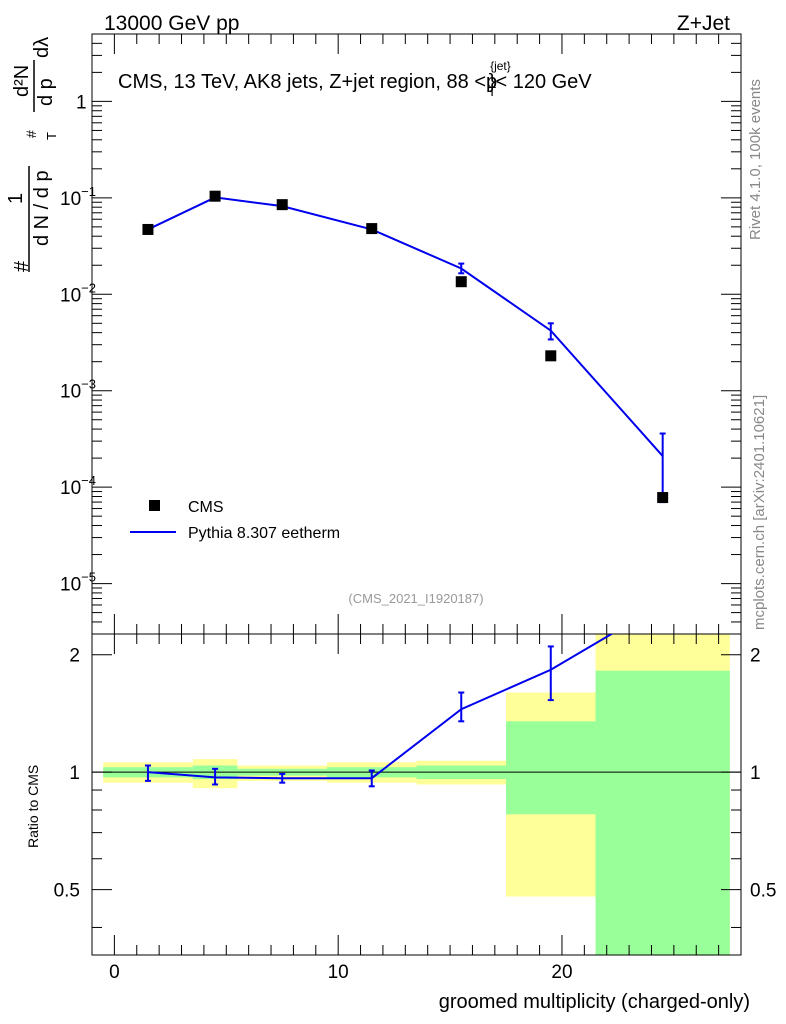 Image resolution: width=786 pixels, height=1024 pixels. What do you see at coordinates (416, 711) in the screenshot?
I see `ratio-content` at bounding box center [416, 711].